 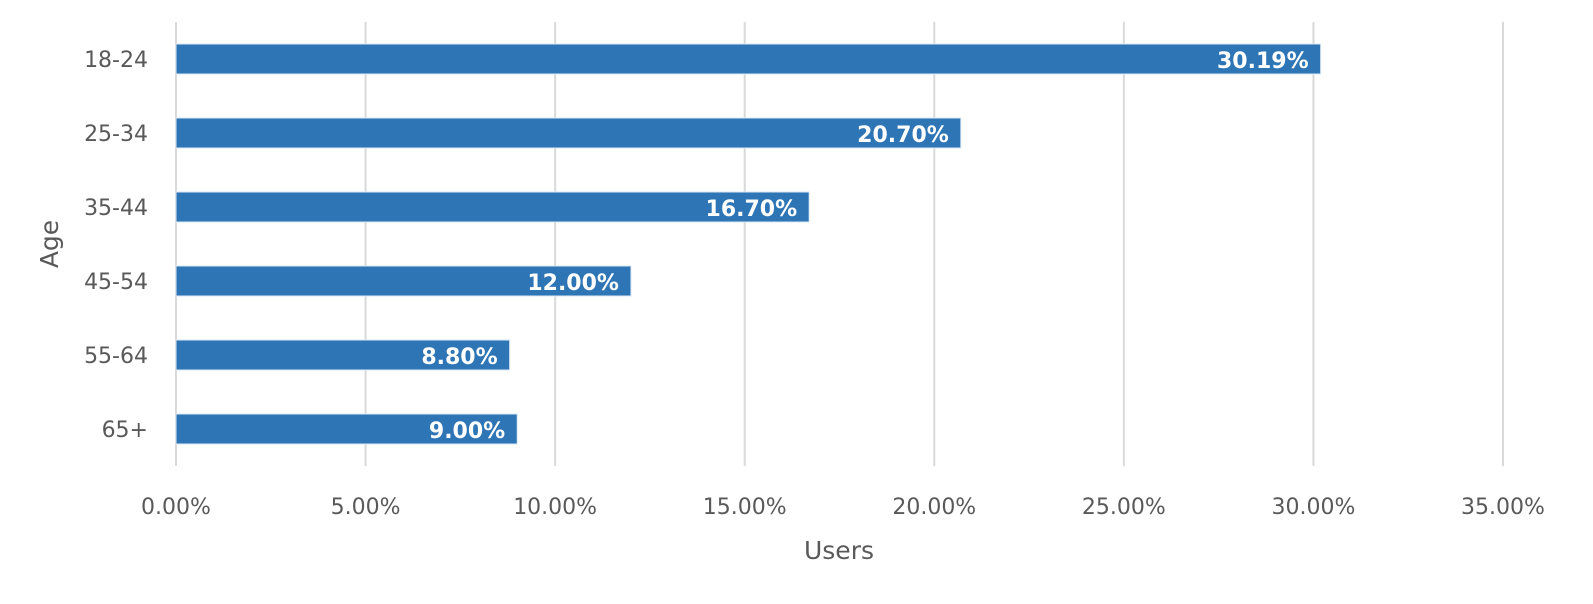 I want to click on x-axis-title: Users, so click(x=839, y=550).